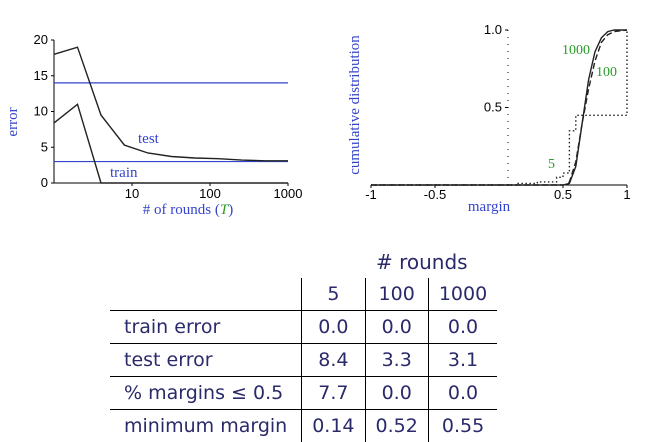 This screenshot has width=650, height=442. I want to click on table-cell: 0.52, so click(396, 426).